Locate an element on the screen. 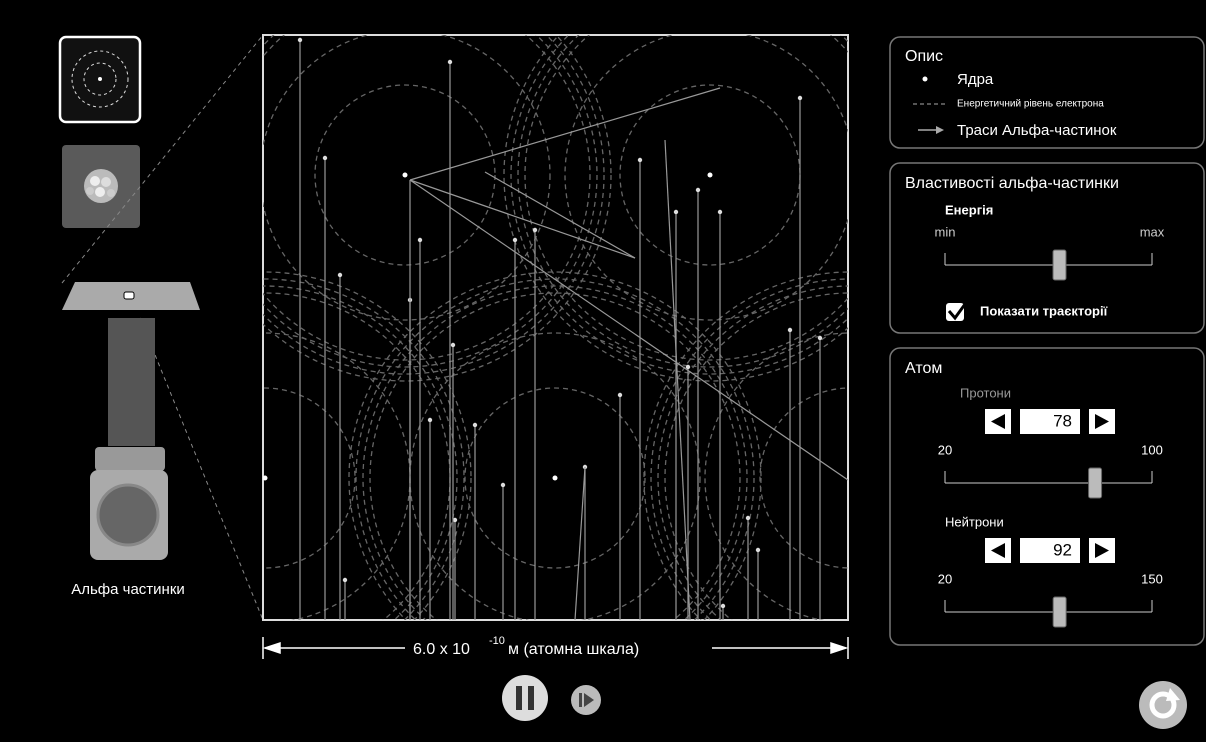 This screenshot has width=1206, height=742. max-label: max is located at coordinates (1152, 231).